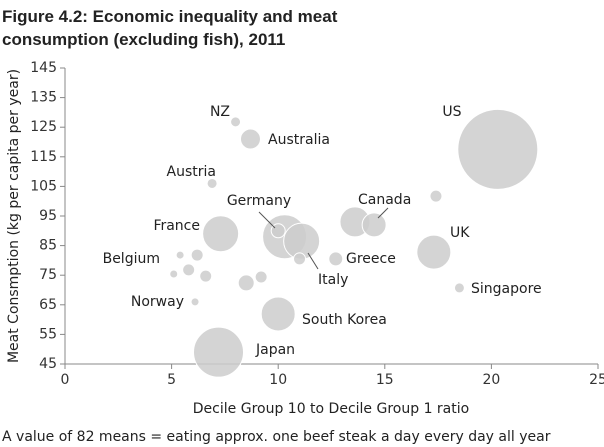 The image size is (604, 447). Describe the element at coordinates (371, 259) in the screenshot. I see `point-label: Greece` at that location.